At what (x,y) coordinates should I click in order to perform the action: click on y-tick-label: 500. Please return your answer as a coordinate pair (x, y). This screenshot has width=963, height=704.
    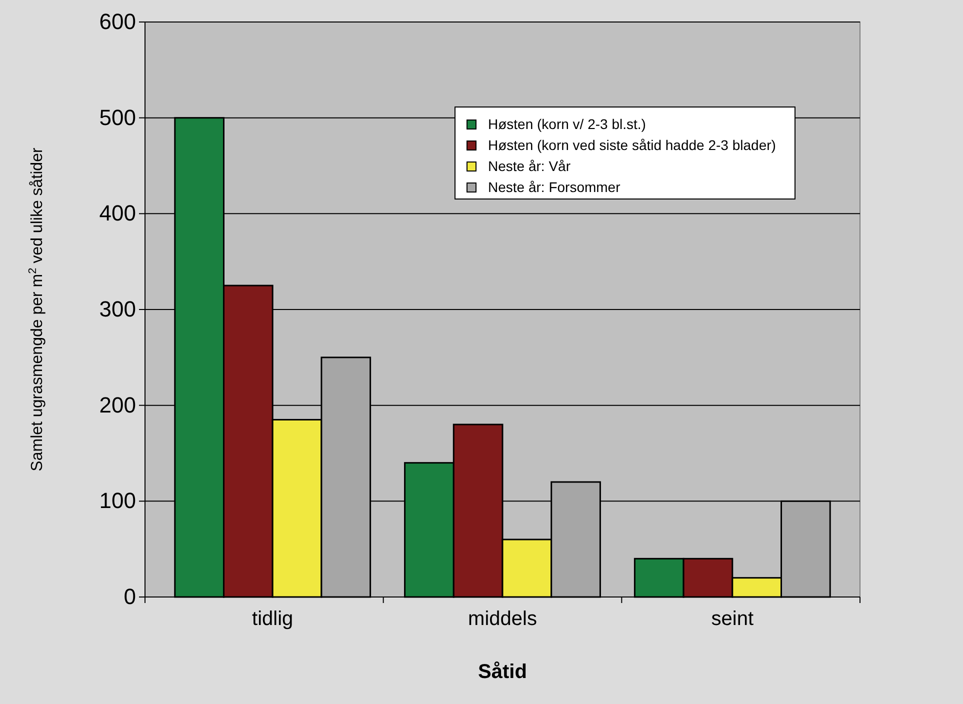
    Looking at the image, I should click on (117, 117).